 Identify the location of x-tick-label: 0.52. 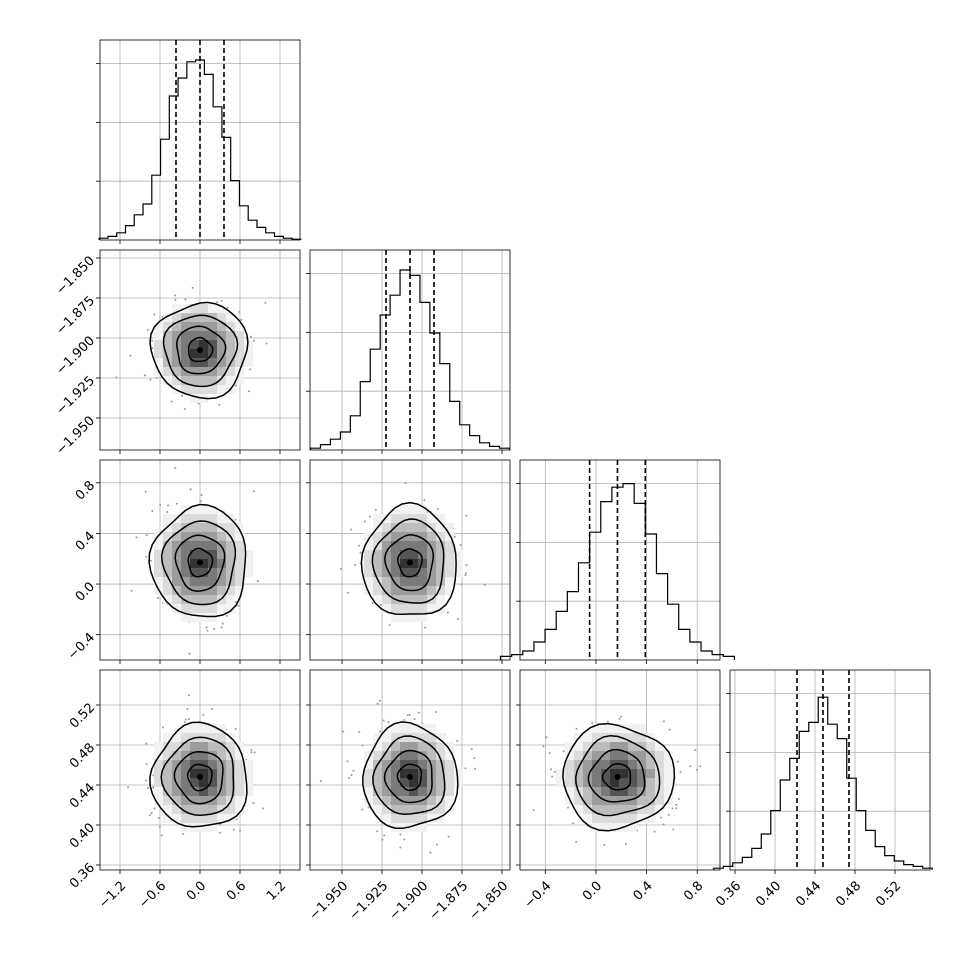
(888, 894).